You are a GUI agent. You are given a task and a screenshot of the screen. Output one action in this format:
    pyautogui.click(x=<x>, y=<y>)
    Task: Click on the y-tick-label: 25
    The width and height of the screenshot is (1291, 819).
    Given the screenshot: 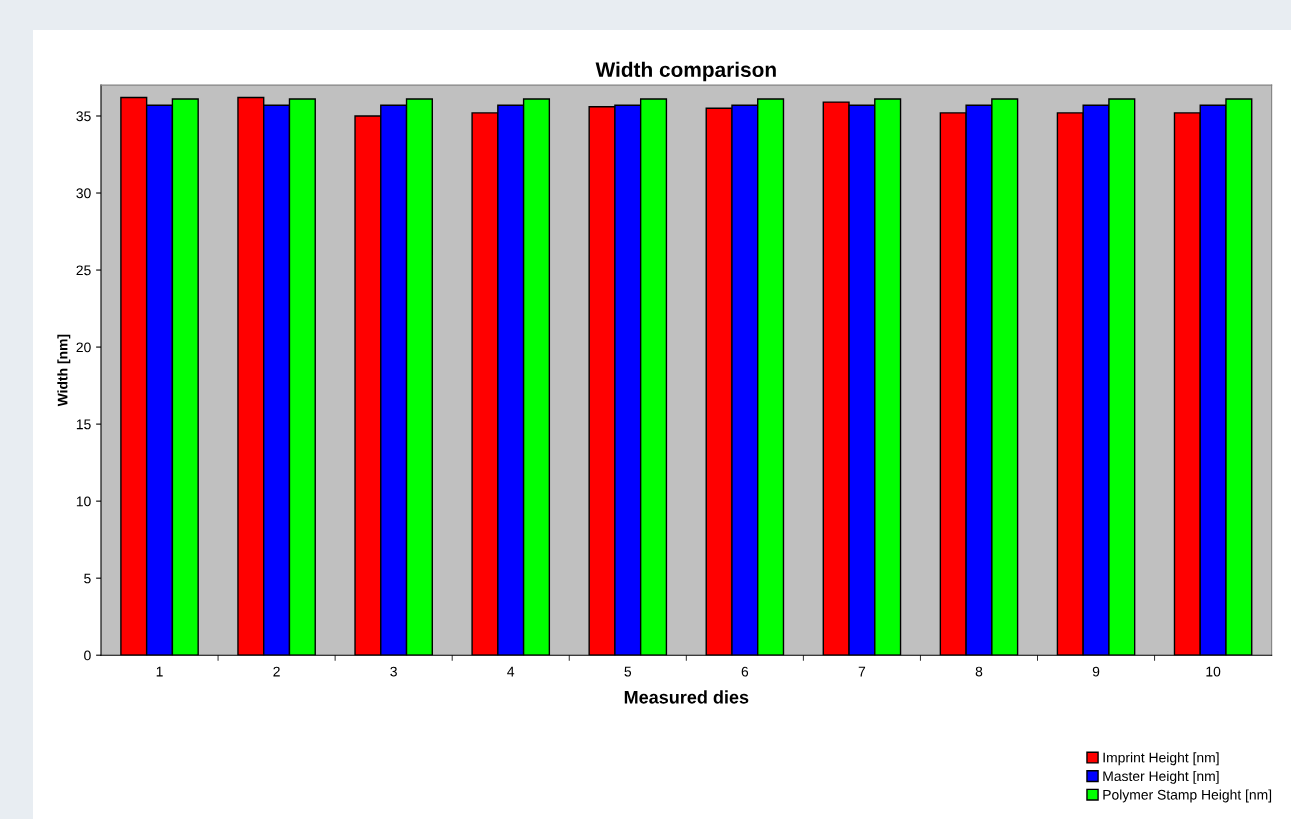 What is the action you would take?
    pyautogui.click(x=83, y=270)
    